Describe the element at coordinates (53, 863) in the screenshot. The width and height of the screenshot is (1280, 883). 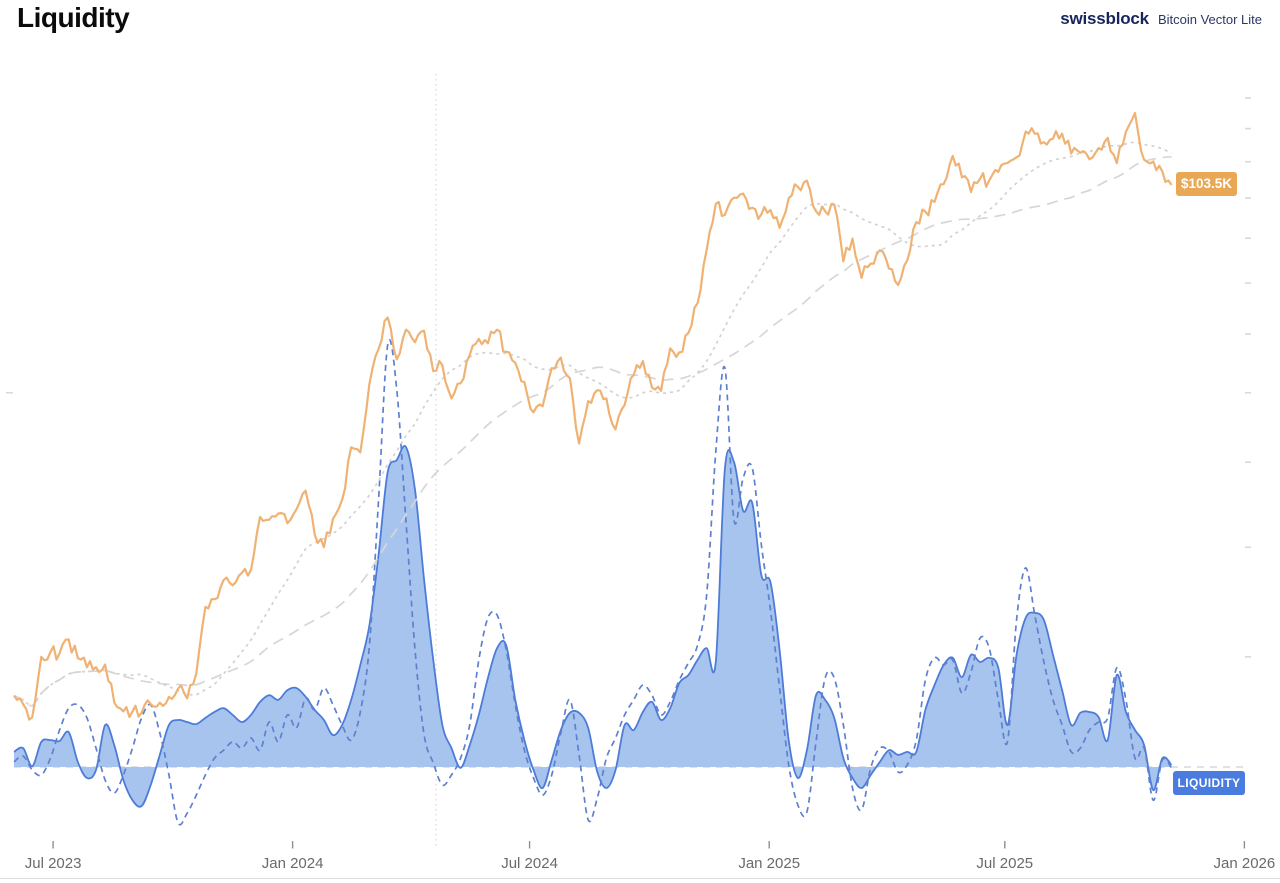
I see `x-axis-label: Jul 2023` at that location.